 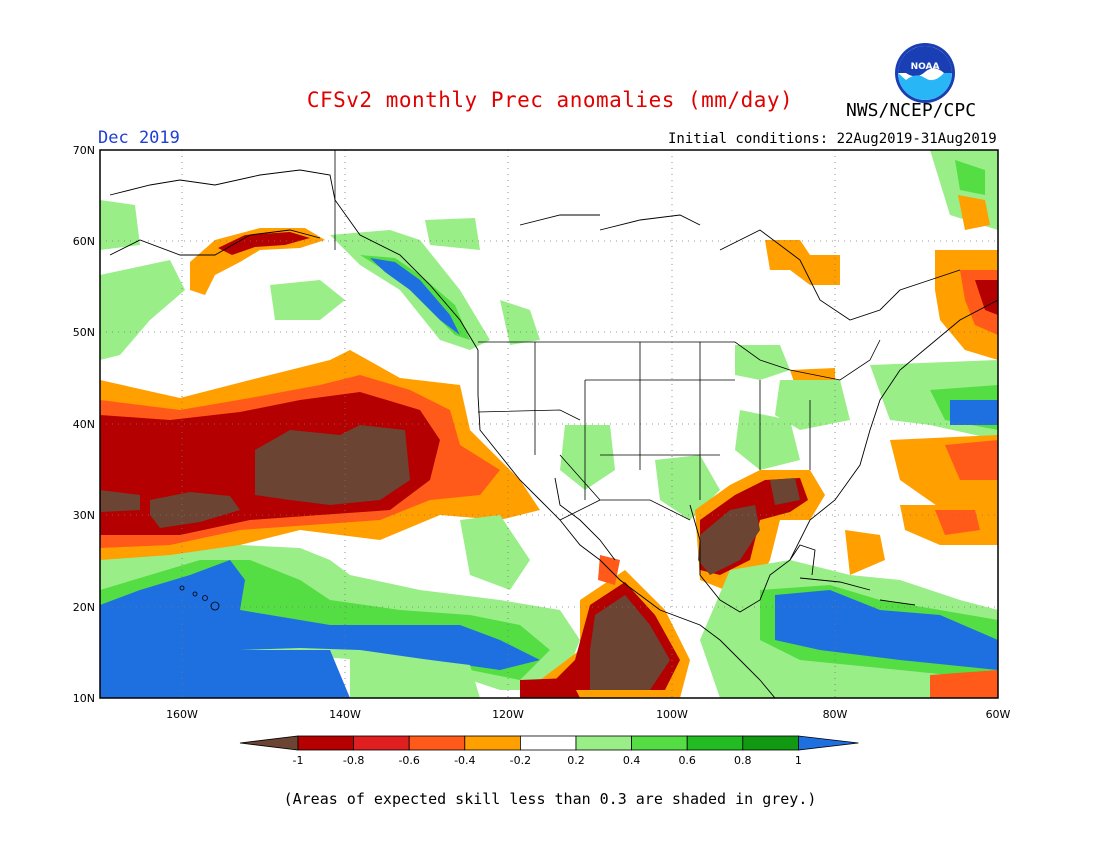 I want to click on lat-label: 60N, so click(x=84, y=241).